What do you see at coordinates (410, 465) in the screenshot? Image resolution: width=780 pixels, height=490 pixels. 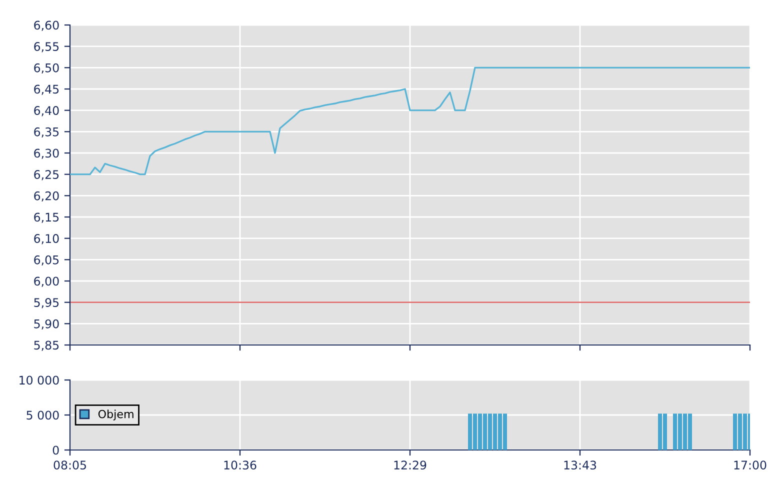 I see `x-tick-label: 12:29` at bounding box center [410, 465].